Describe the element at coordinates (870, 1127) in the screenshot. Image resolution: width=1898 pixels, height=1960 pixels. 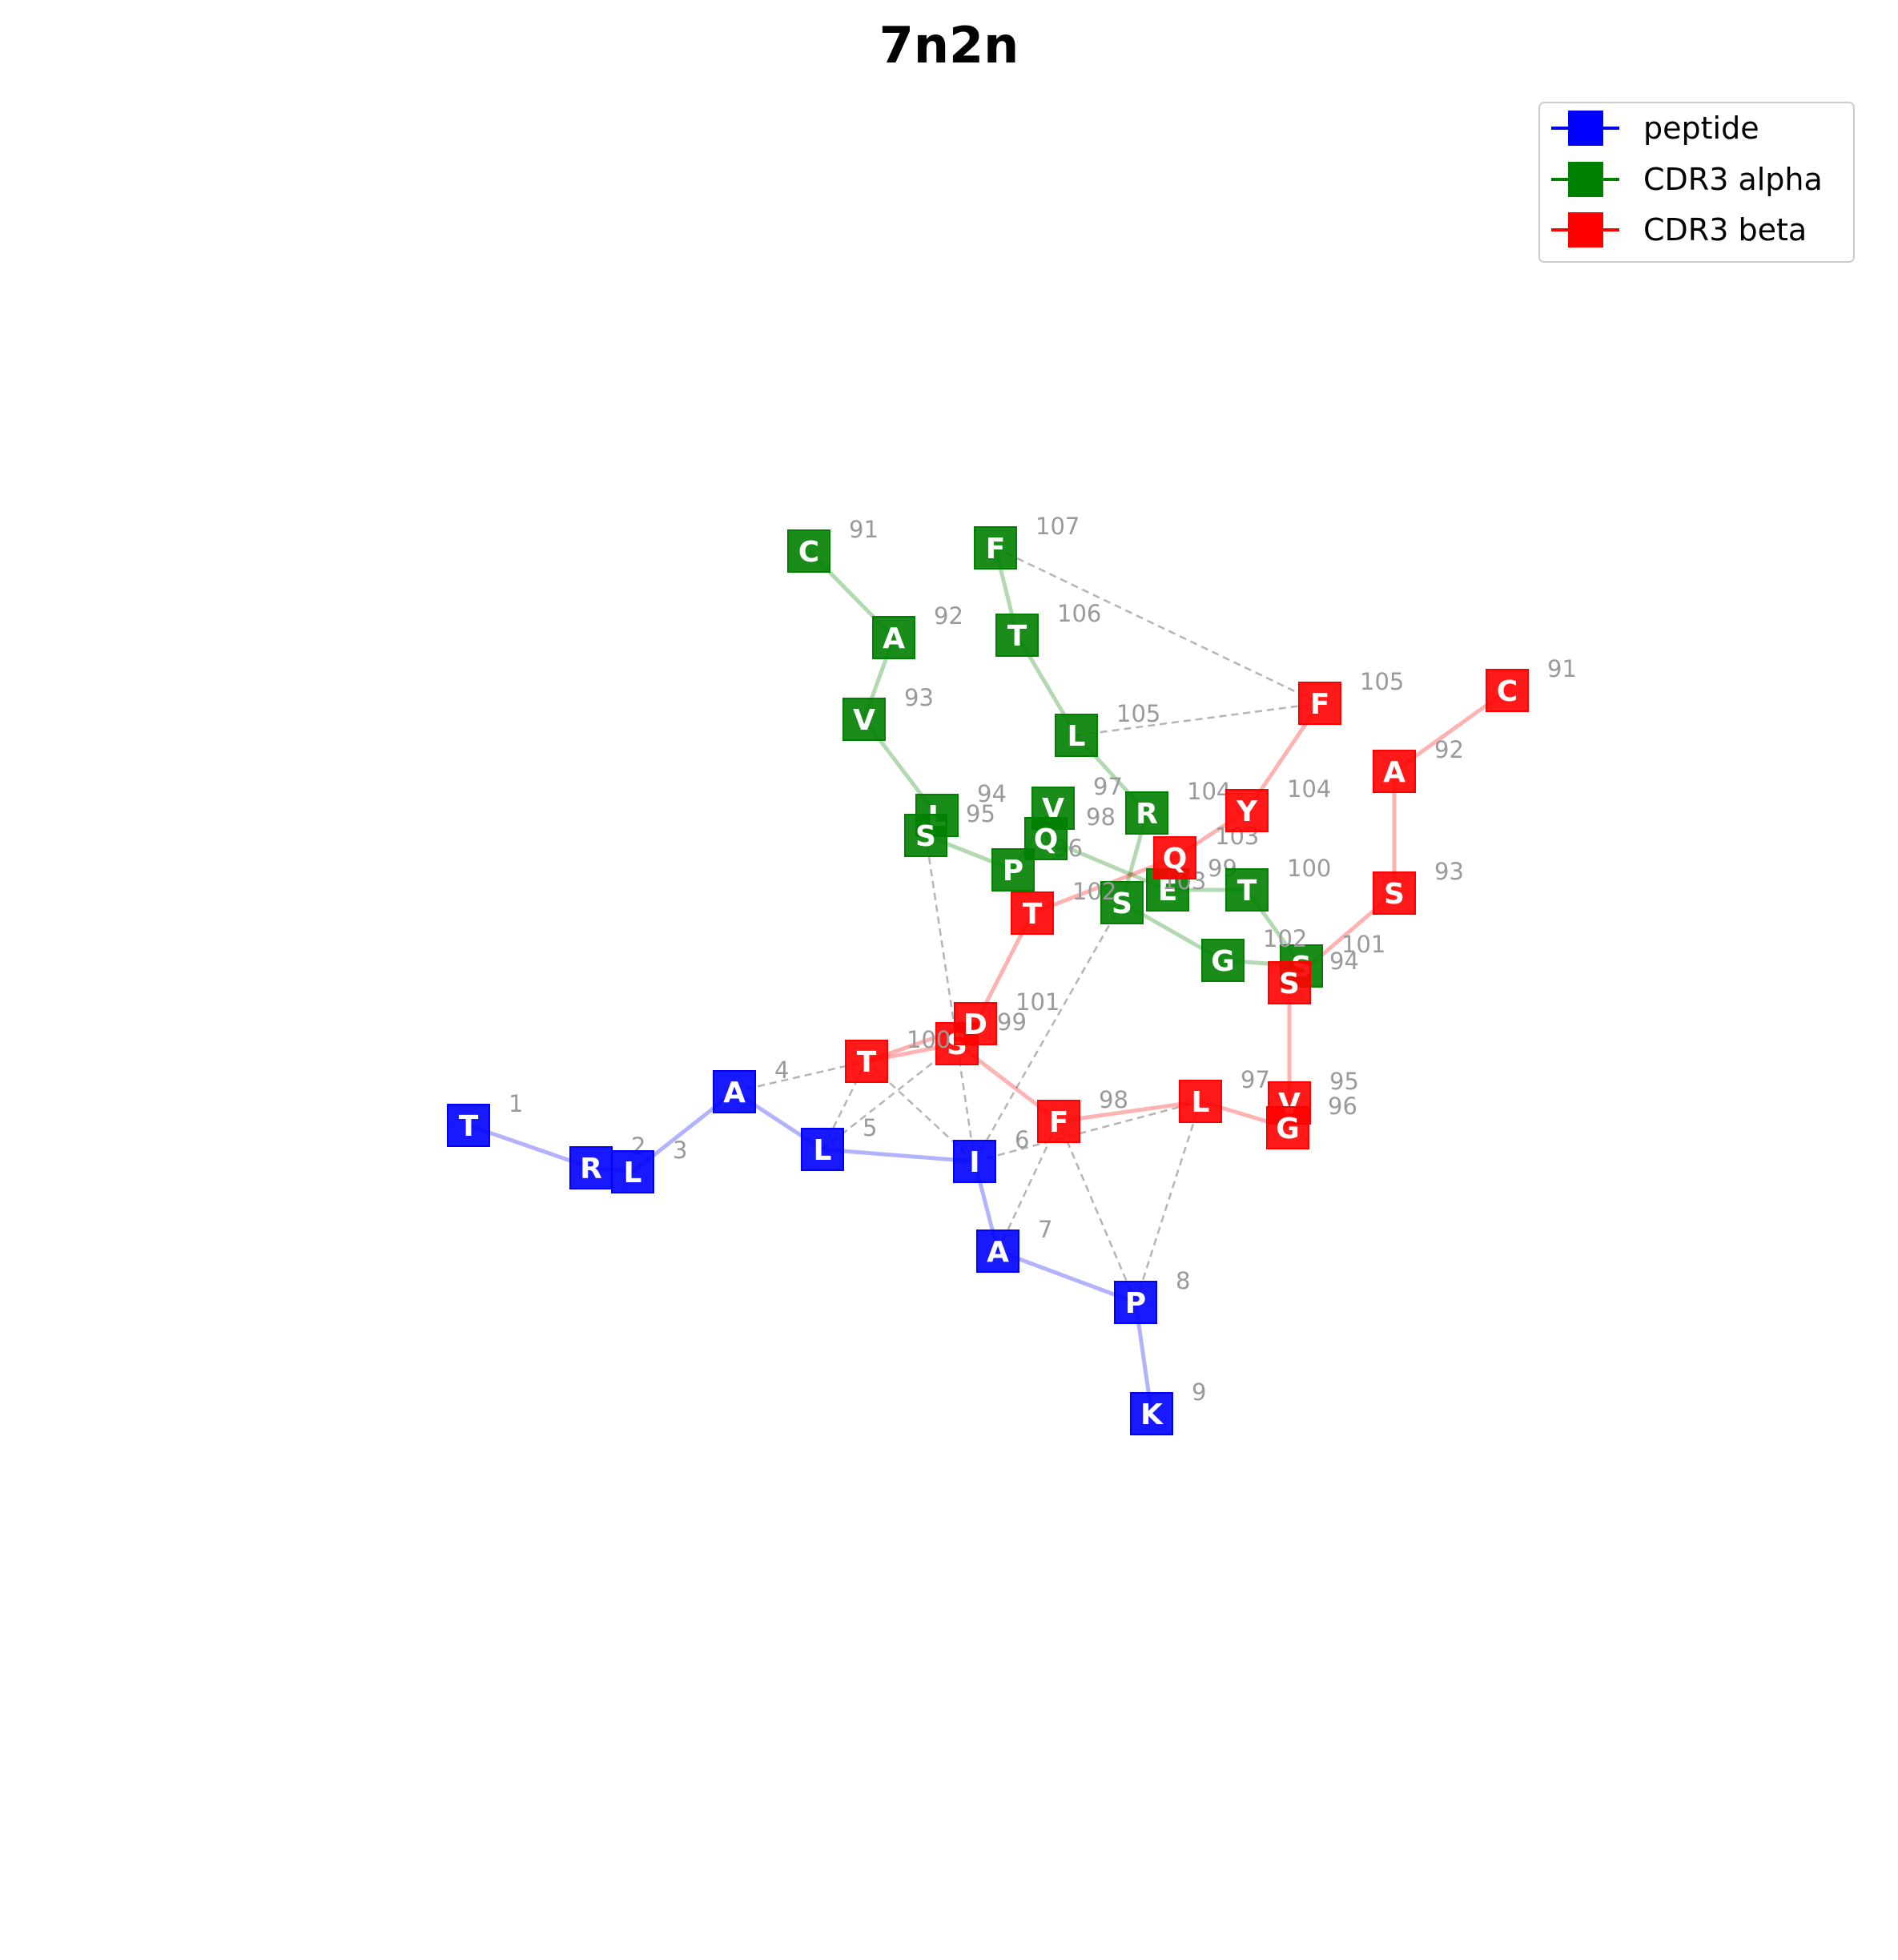
I see `residue-number: 5` at that location.